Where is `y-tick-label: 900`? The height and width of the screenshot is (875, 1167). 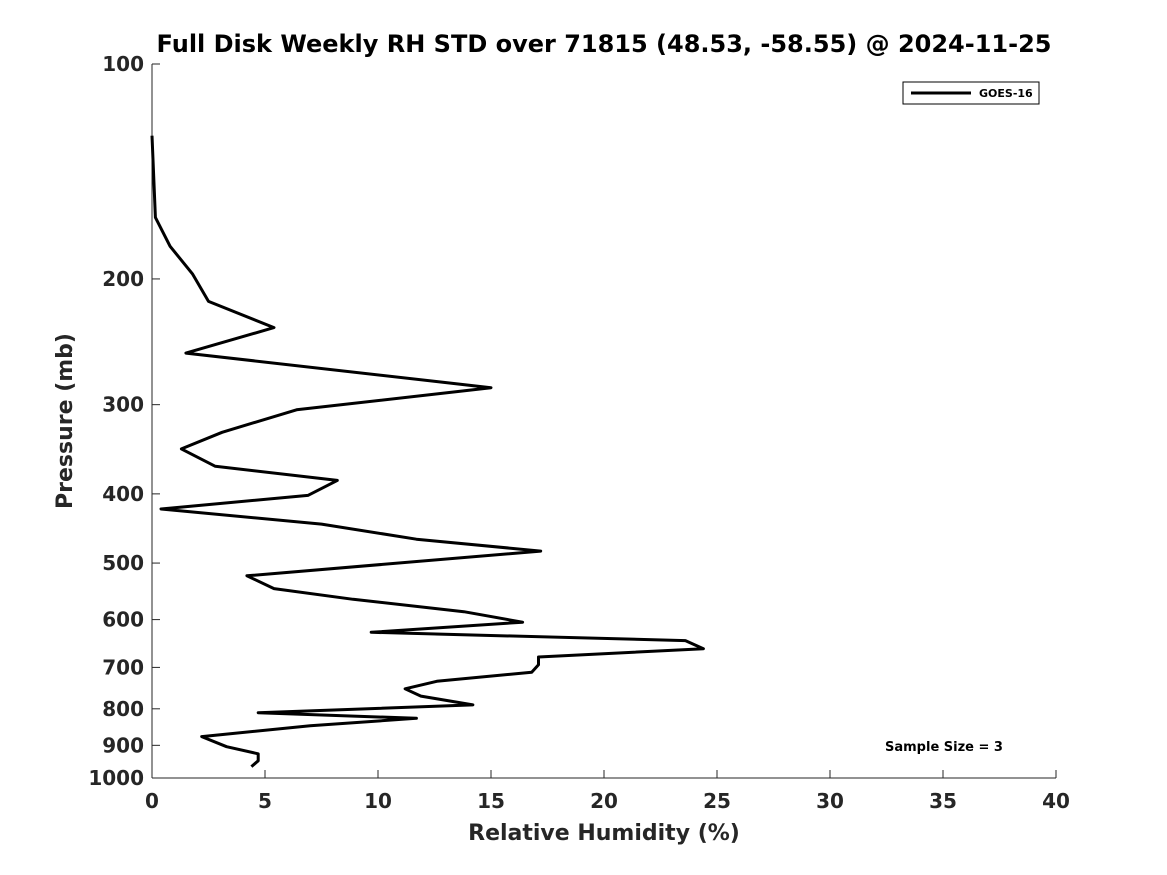 y-tick-label: 900 is located at coordinates (123, 745).